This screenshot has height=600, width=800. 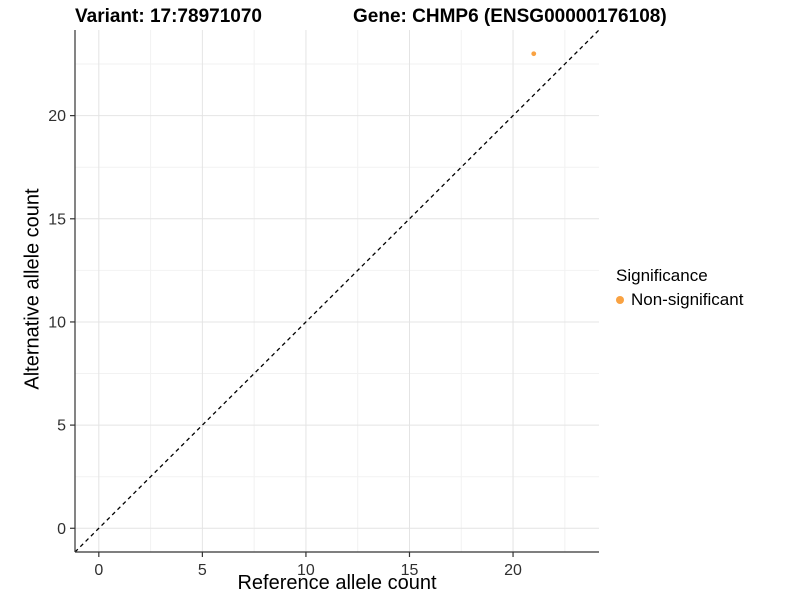 What do you see at coordinates (57, 322) in the screenshot?
I see `y-tick-label: 10` at bounding box center [57, 322].